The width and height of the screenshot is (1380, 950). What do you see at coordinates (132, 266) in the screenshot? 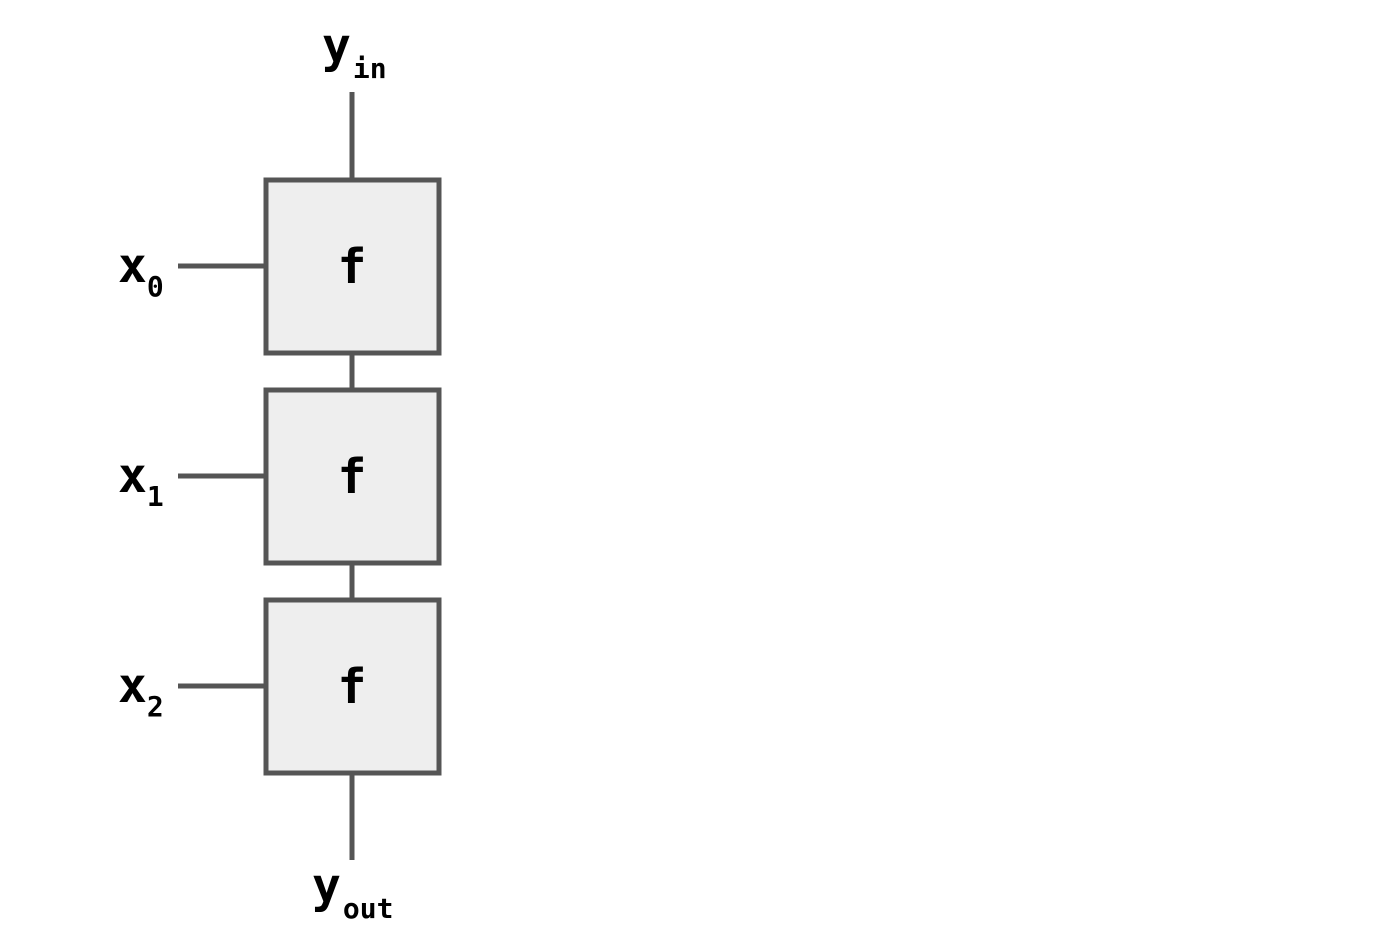
I see `label-x0-base: x` at bounding box center [132, 266].